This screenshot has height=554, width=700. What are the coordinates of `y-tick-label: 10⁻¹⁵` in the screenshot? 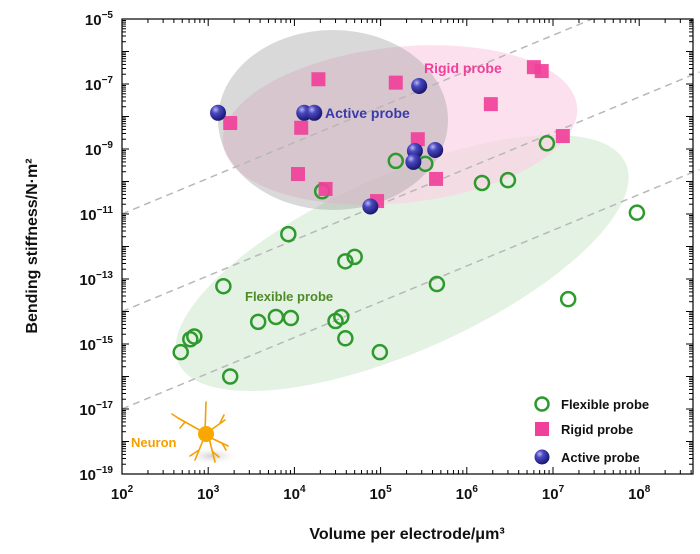 It's located at (96, 344).